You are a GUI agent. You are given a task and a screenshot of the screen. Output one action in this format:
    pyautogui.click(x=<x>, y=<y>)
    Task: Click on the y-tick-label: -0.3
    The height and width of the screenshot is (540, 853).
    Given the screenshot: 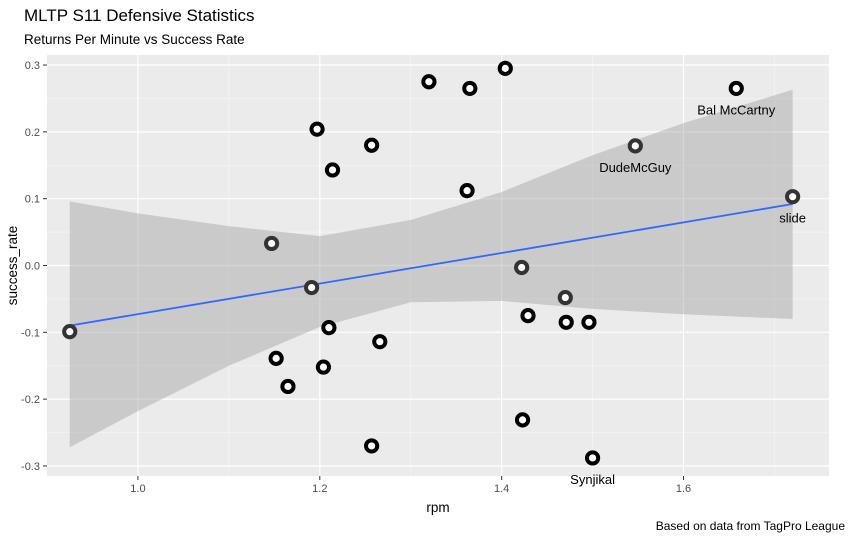 What is the action you would take?
    pyautogui.click(x=30, y=467)
    